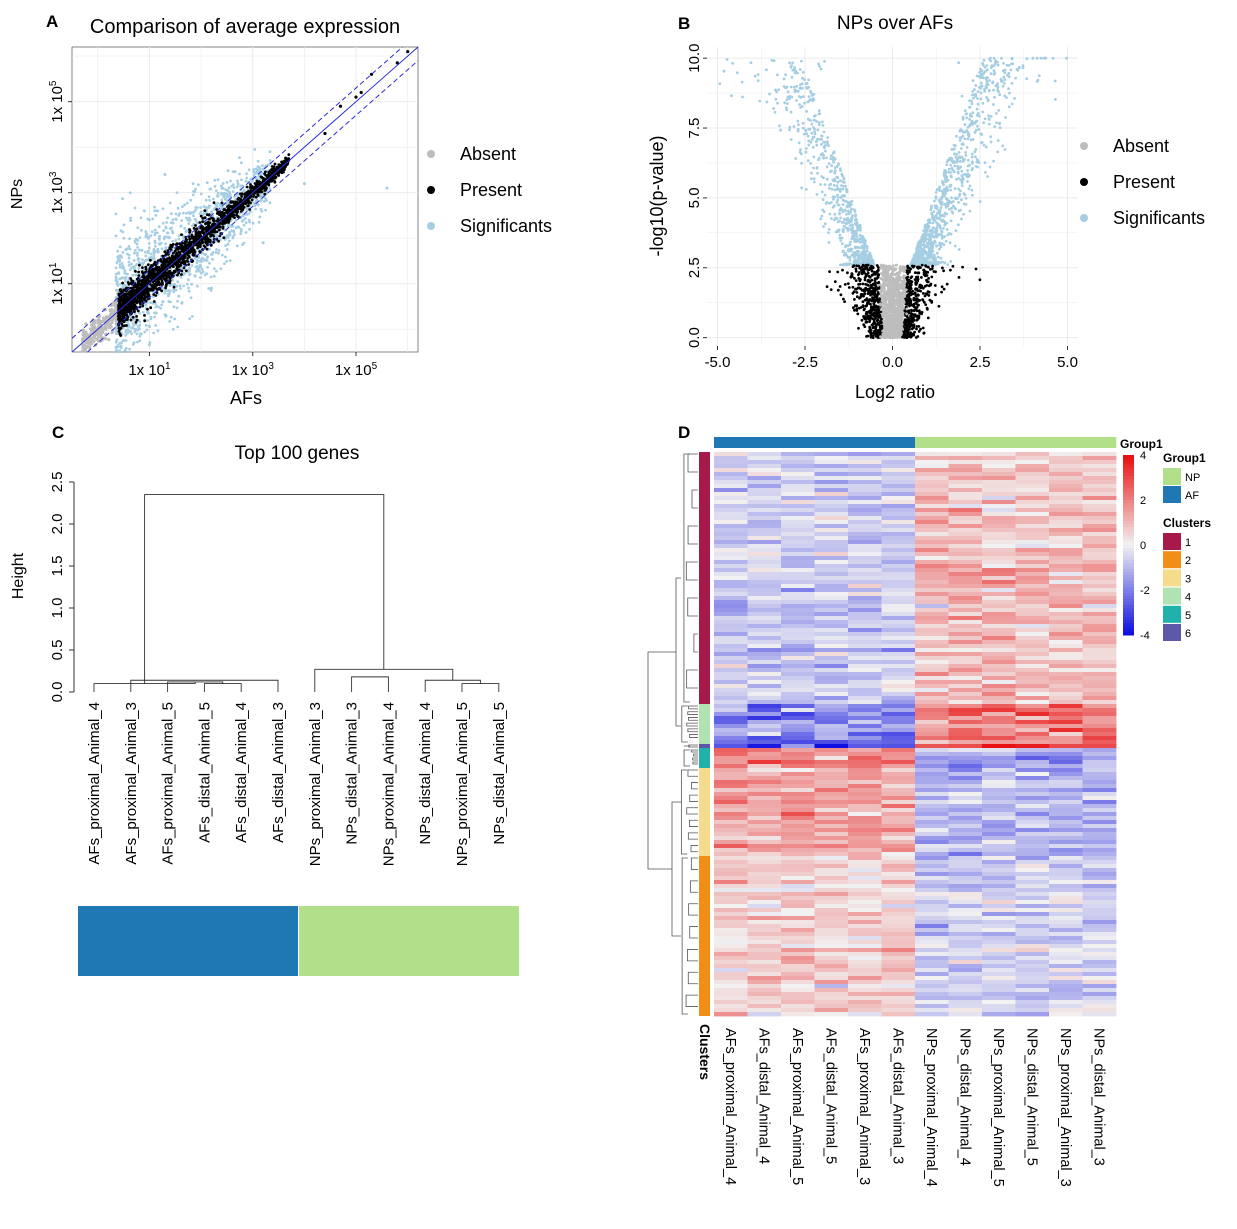 Image resolution: width=1237 pixels, height=1229 pixels. Describe the element at coordinates (58, 432) in the screenshot. I see `panel-letter-c: C` at that location.